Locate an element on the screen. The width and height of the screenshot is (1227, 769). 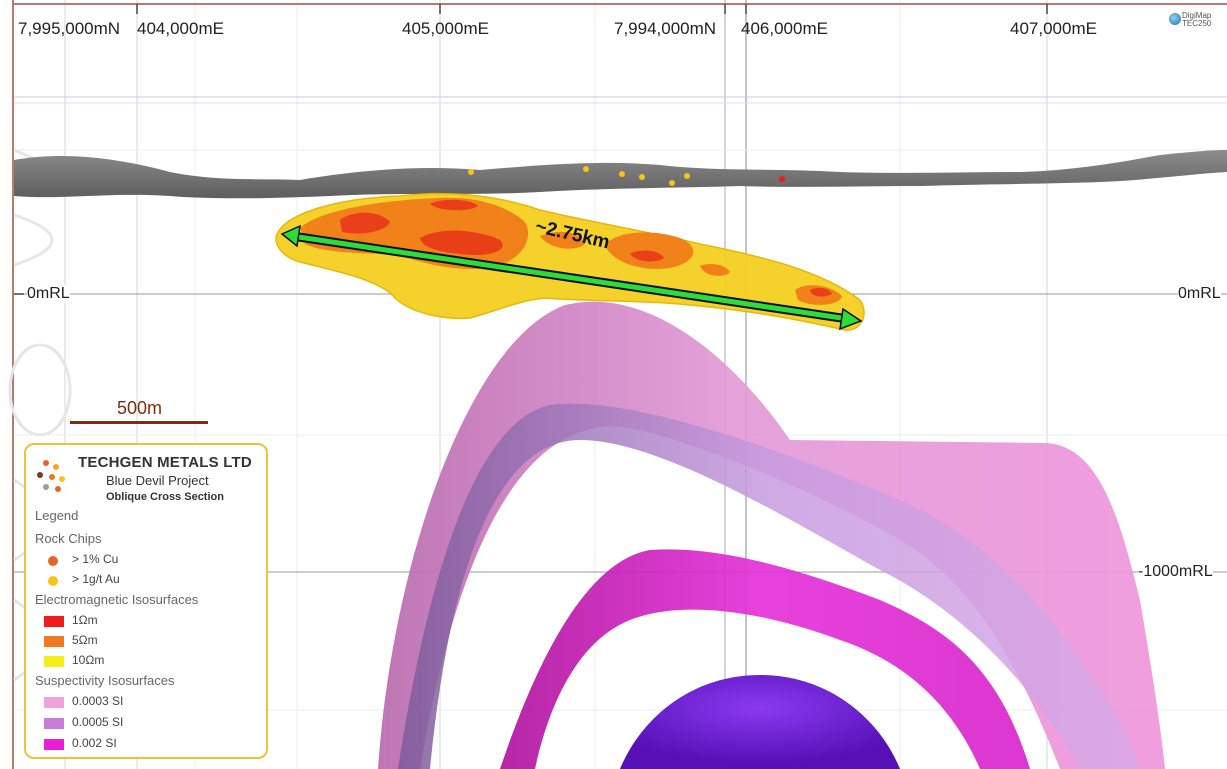
rl-label-right-zero: 0mRL is located at coordinates (1199, 294).